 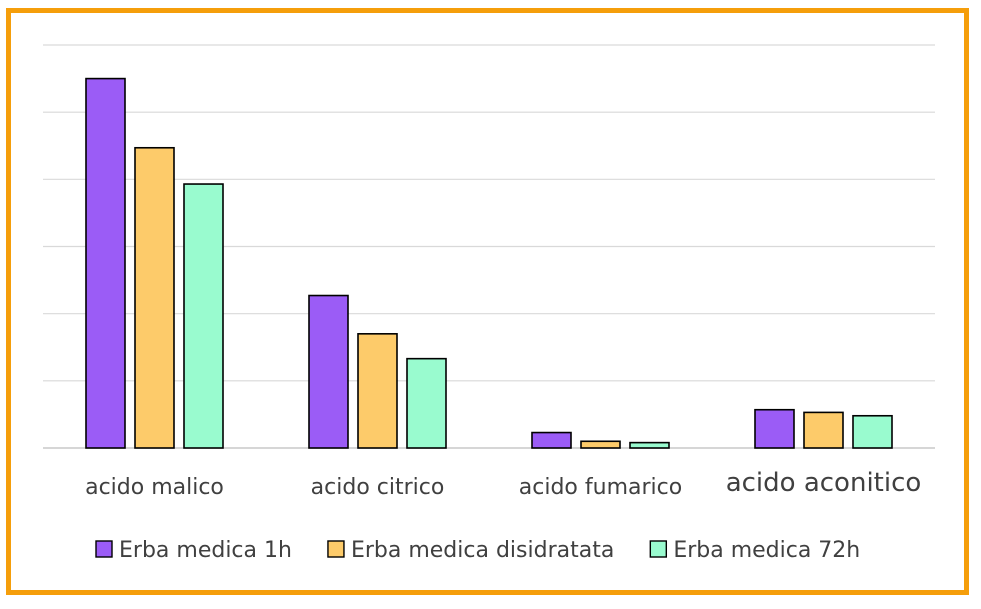 What do you see at coordinates (482, 550) in the screenshot?
I see `legend-label: Erba medica disidratata` at bounding box center [482, 550].